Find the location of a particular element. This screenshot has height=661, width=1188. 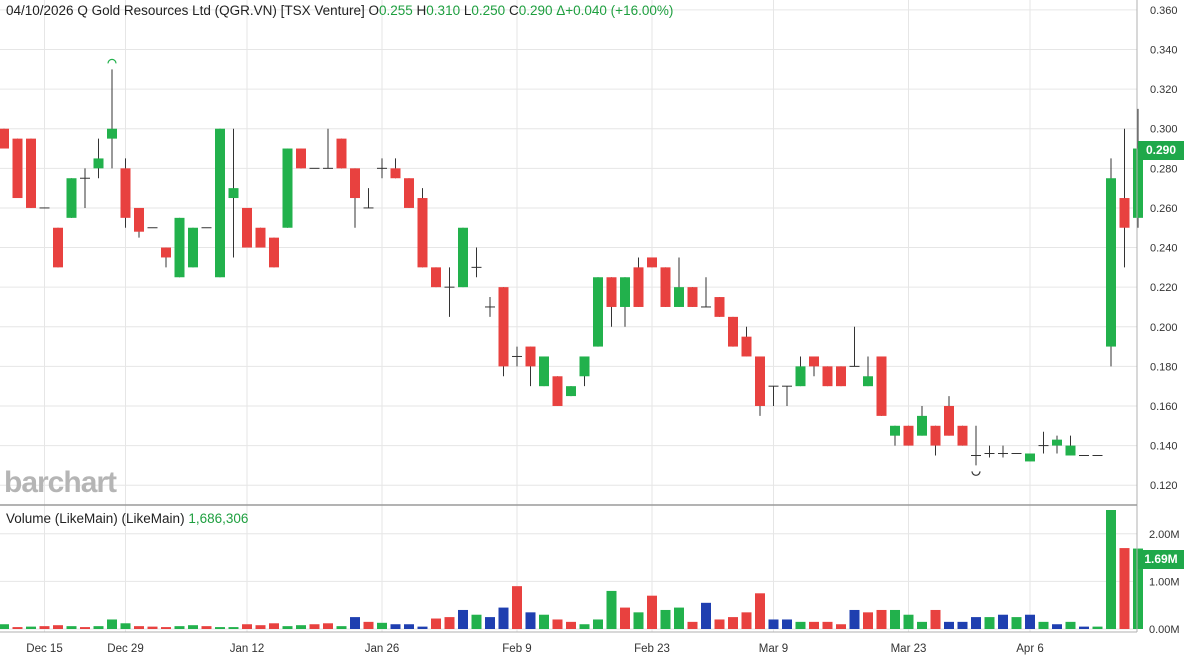

price-tick-label: 0.160 is located at coordinates (1164, 407).